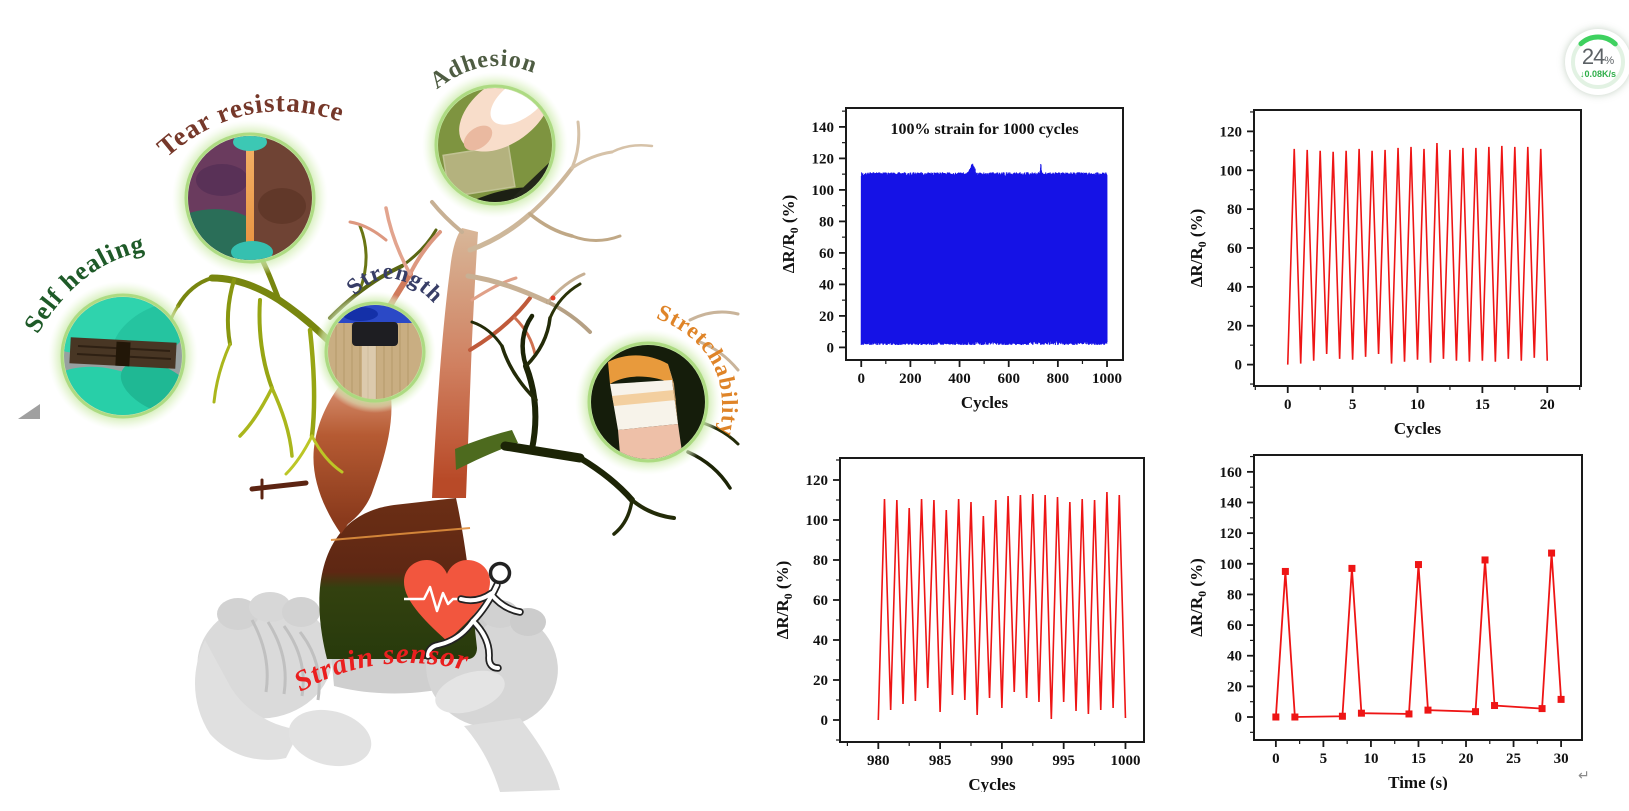  What do you see at coordinates (383, 443) in the screenshot?
I see `tree-trunk` at bounding box center [383, 443].